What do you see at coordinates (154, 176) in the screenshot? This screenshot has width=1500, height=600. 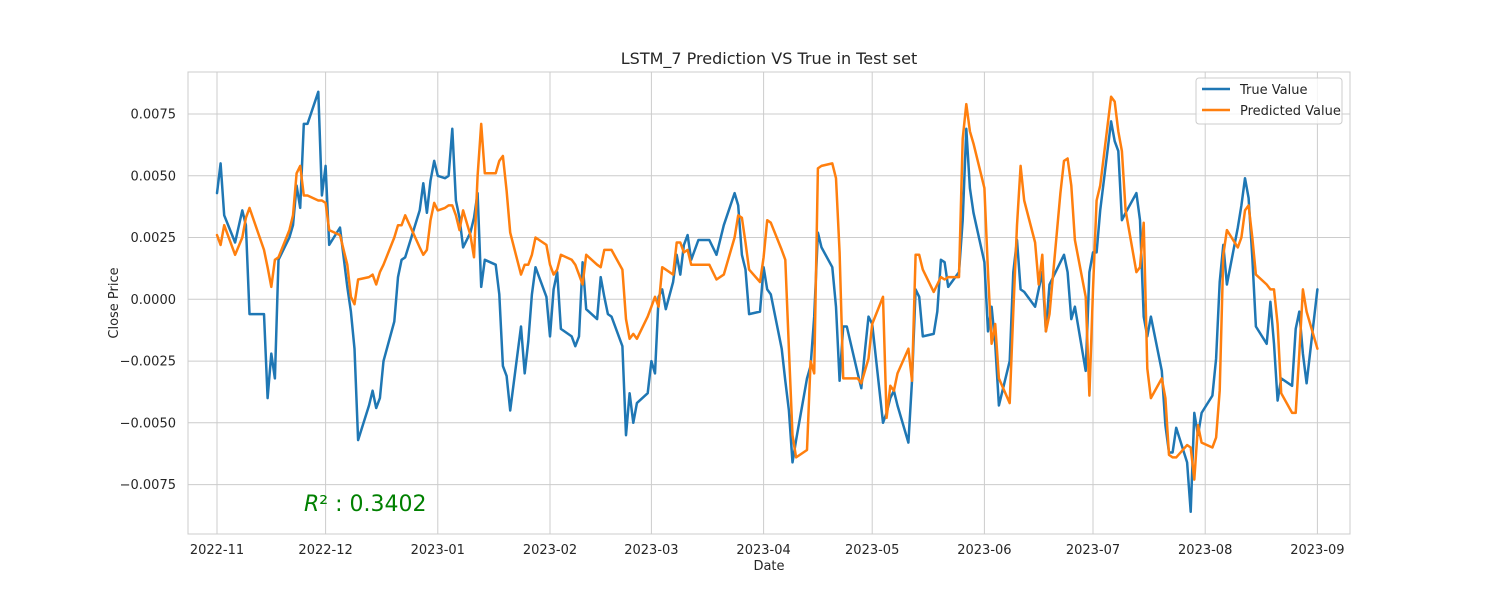 I see `y-tick-label: 0.0050` at bounding box center [154, 176].